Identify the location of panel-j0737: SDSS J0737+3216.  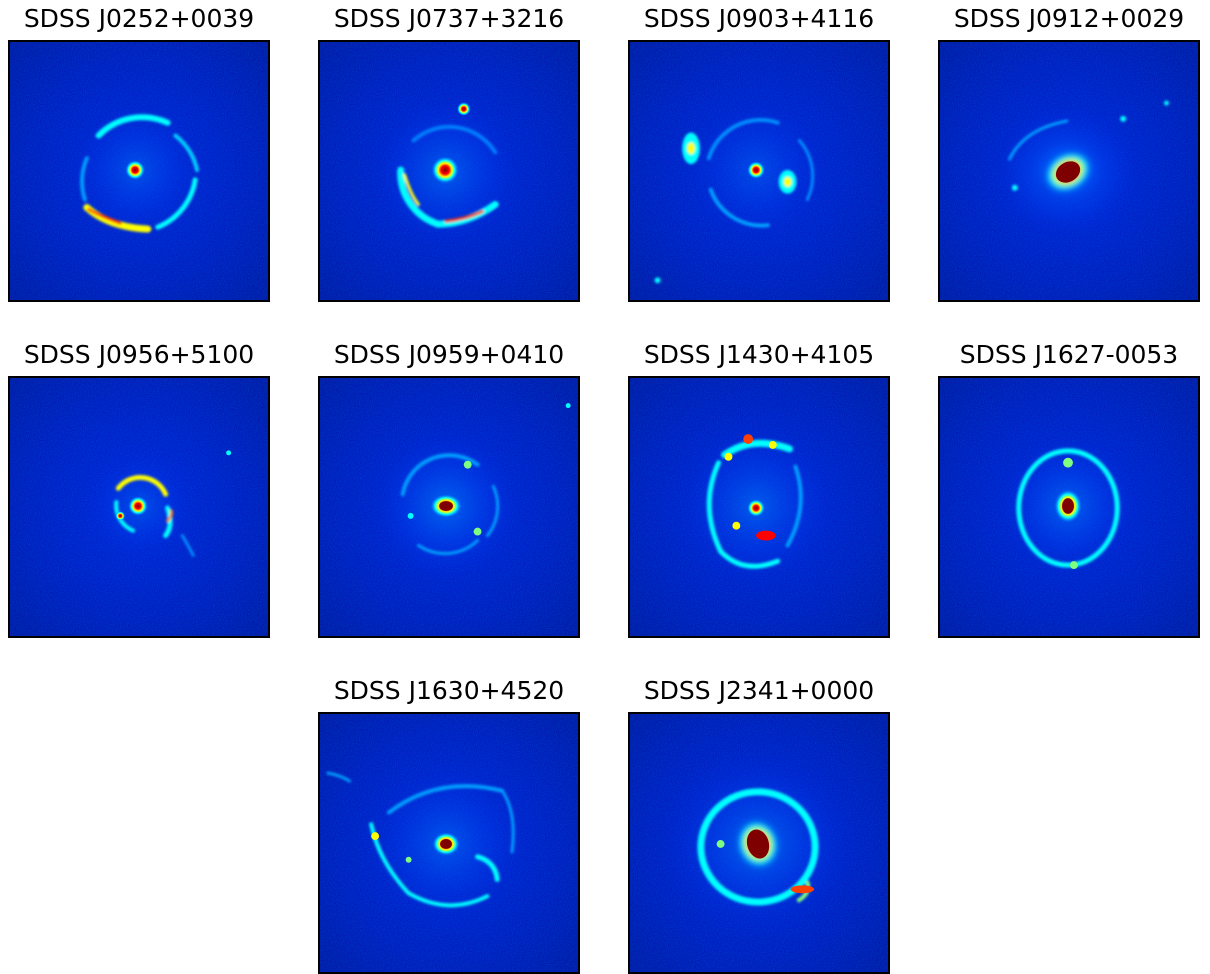
(449, 151).